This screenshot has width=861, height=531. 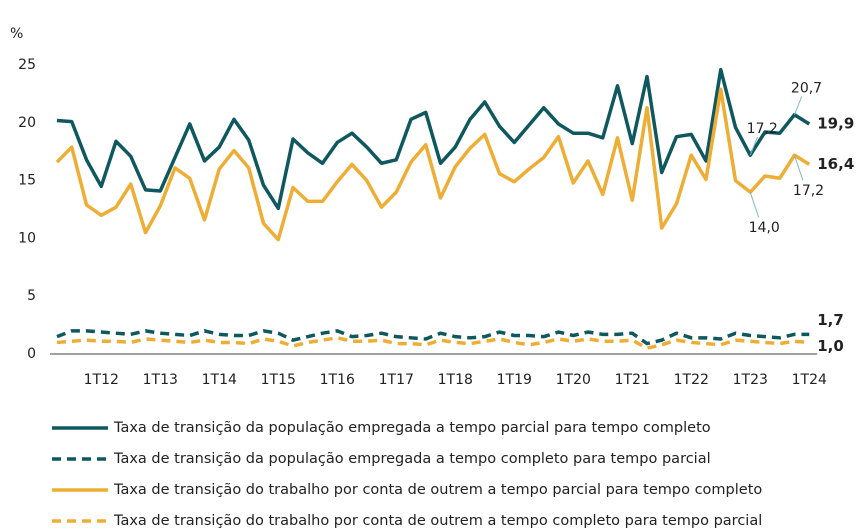 I want to click on x-tick-label: 1T16, so click(x=337, y=380).